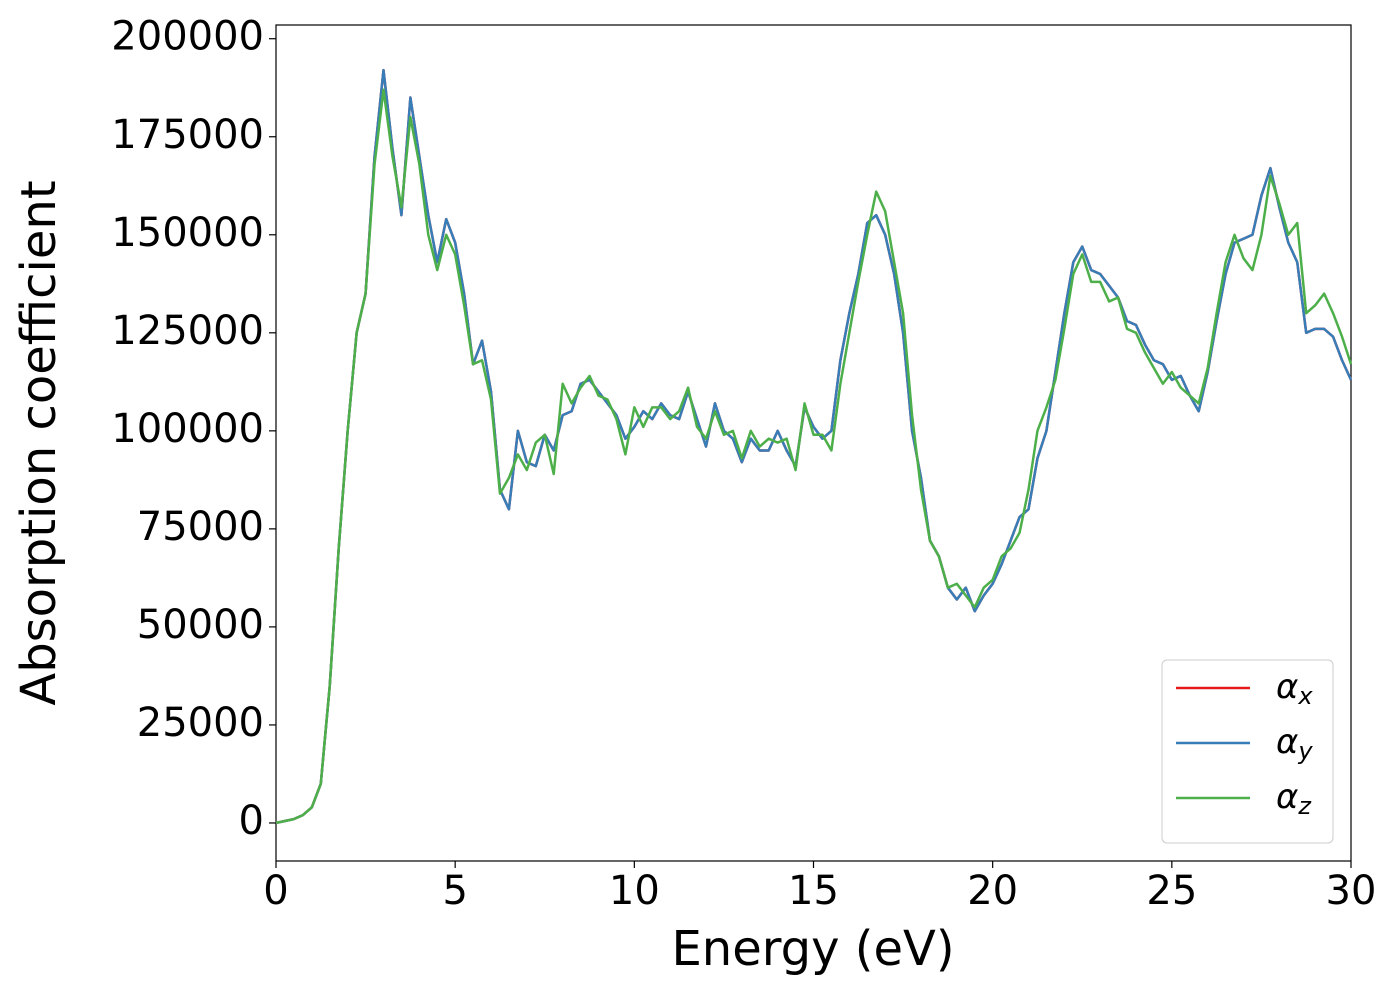  What do you see at coordinates (634, 891) in the screenshot?
I see `x-tick-label: 10` at bounding box center [634, 891].